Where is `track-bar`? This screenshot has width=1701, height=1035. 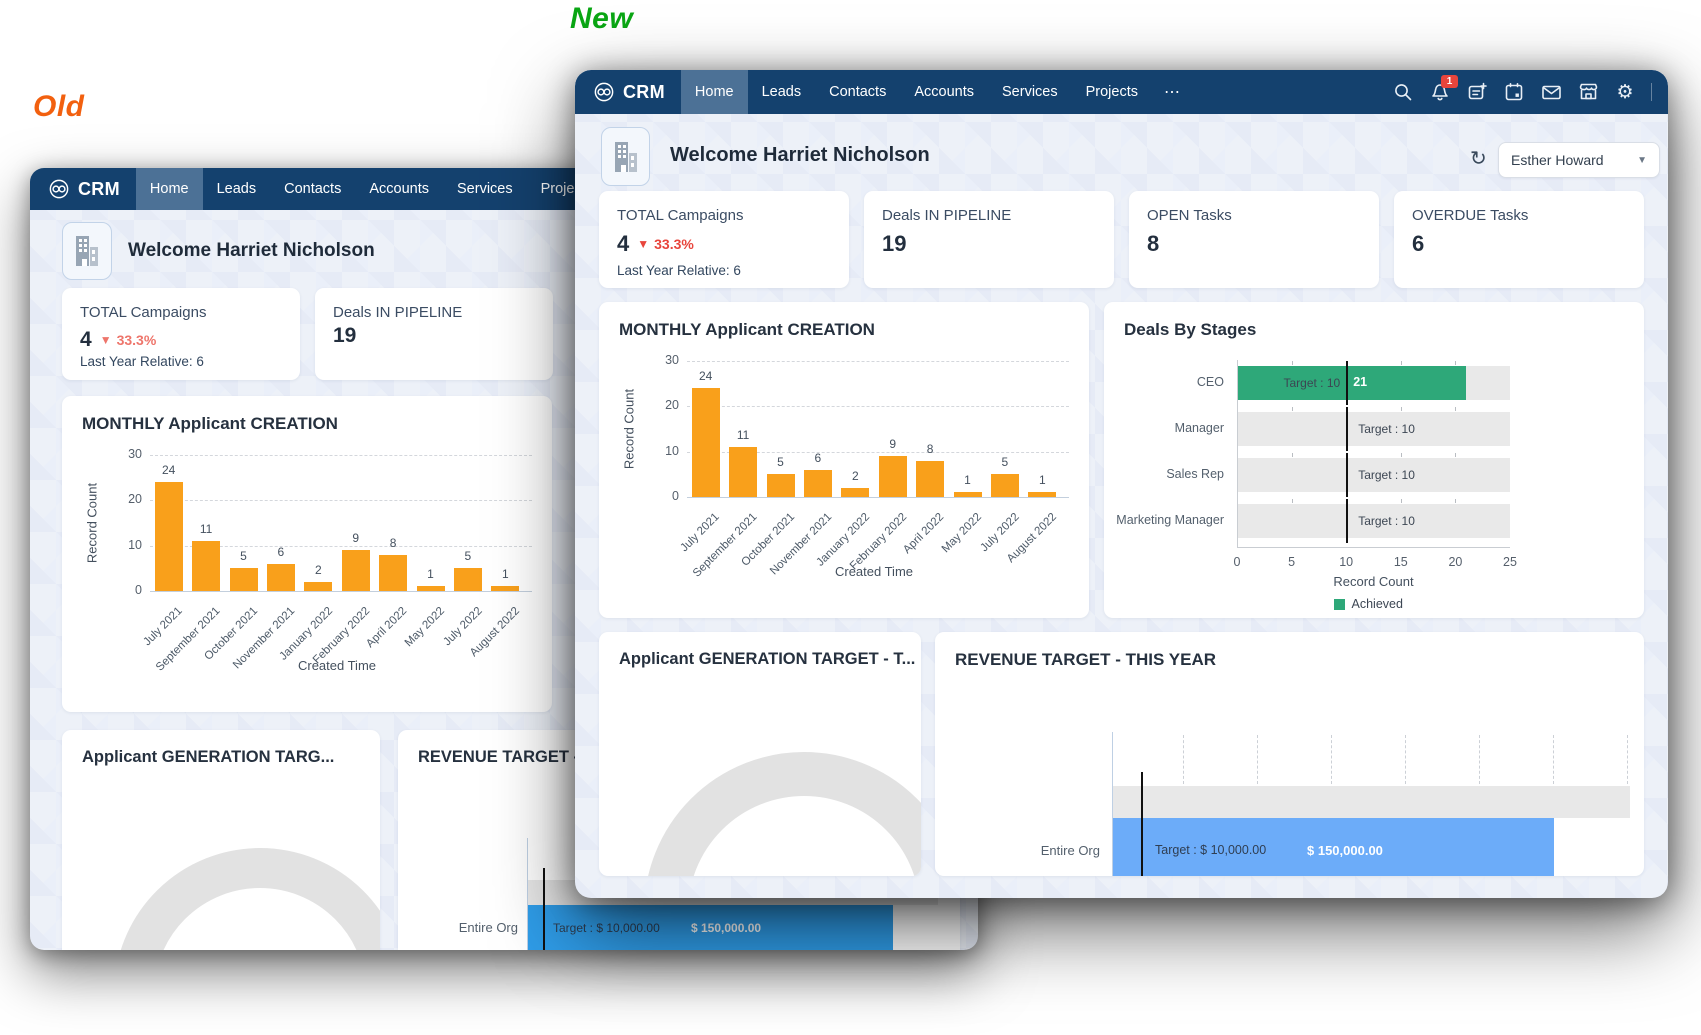 track-bar is located at coordinates (1373, 475).